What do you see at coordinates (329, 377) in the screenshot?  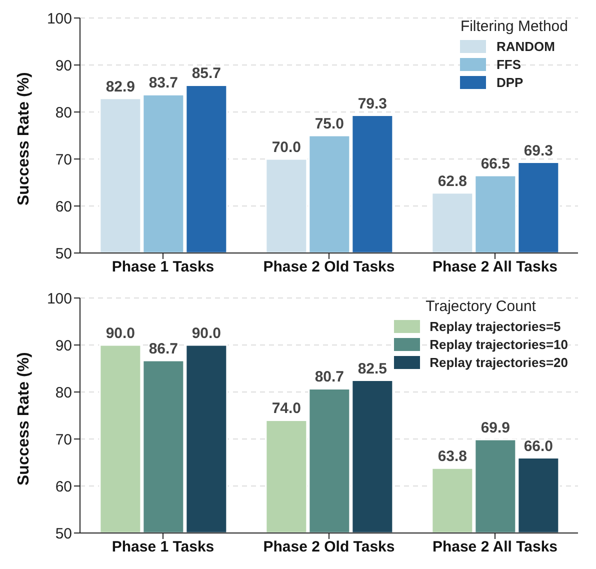 I see `data-label: 80.7` at bounding box center [329, 377].